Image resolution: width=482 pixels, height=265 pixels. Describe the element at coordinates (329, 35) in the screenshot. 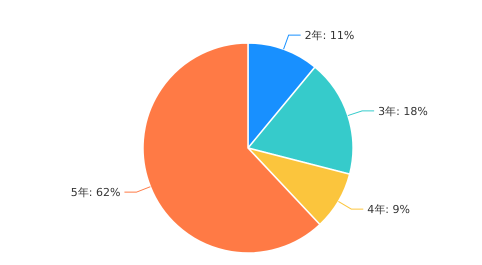

I see `slice-label: 2年: 11%` at that location.